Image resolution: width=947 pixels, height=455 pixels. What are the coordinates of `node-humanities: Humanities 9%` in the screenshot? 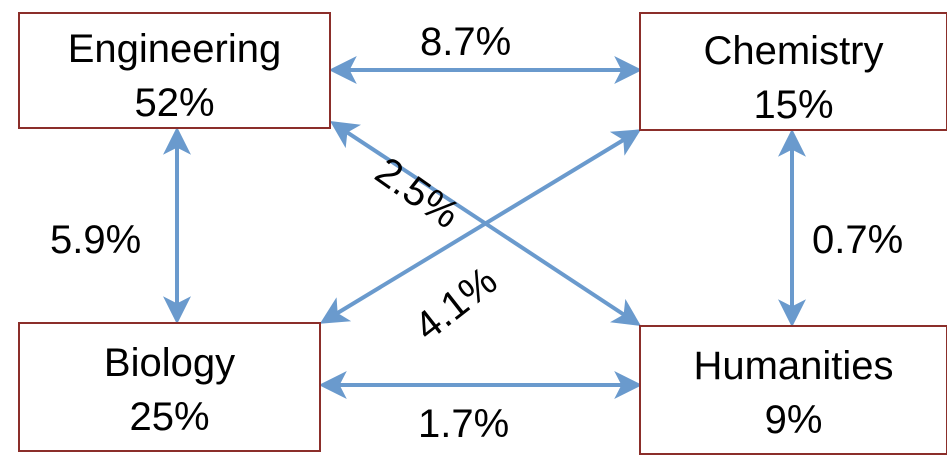 It's located at (793, 390).